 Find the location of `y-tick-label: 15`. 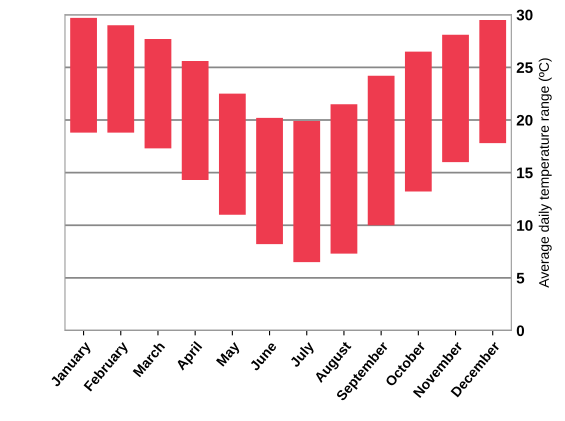

y-tick-label: 15 is located at coordinates (525, 173).